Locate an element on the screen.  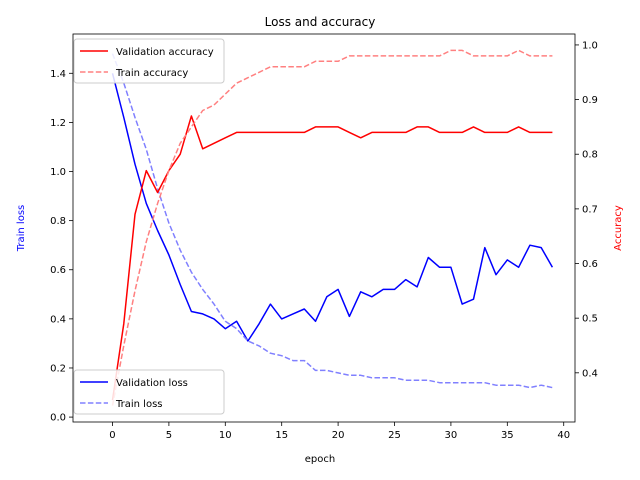
y-right-tick-label: 0.7 is located at coordinates (590, 209).